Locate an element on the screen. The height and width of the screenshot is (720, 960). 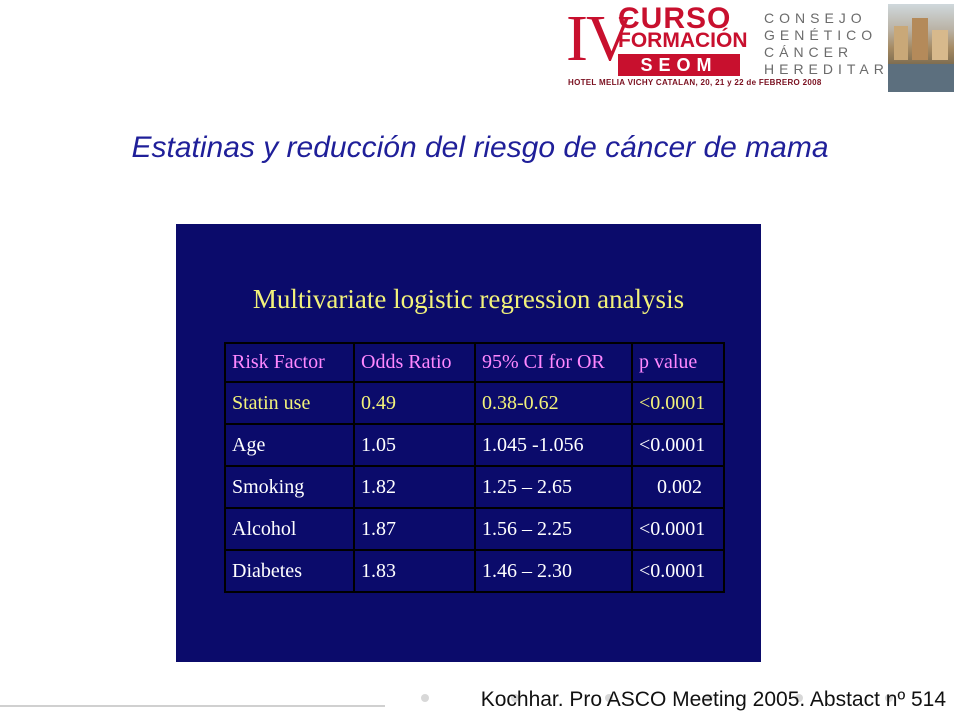
table-cell: Statin use is located at coordinates (289, 403).